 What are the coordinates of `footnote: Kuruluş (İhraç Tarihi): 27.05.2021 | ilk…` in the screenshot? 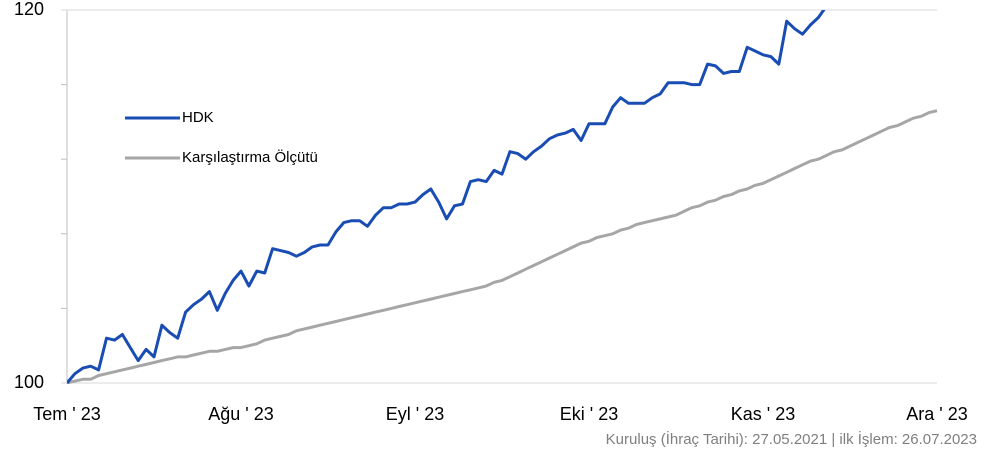 It's located at (791, 439).